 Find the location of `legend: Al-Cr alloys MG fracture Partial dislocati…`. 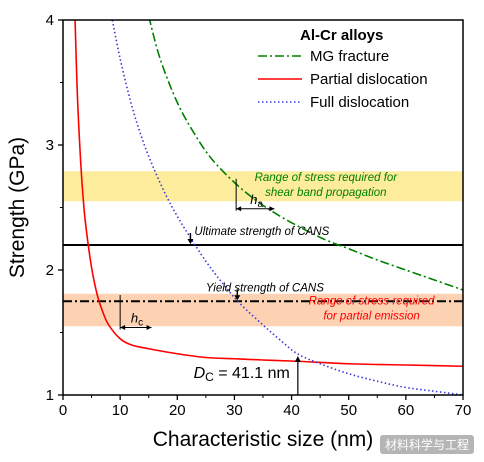

legend: Al-Cr alloys MG fracture Partial dislocati… is located at coordinates (343, 69).